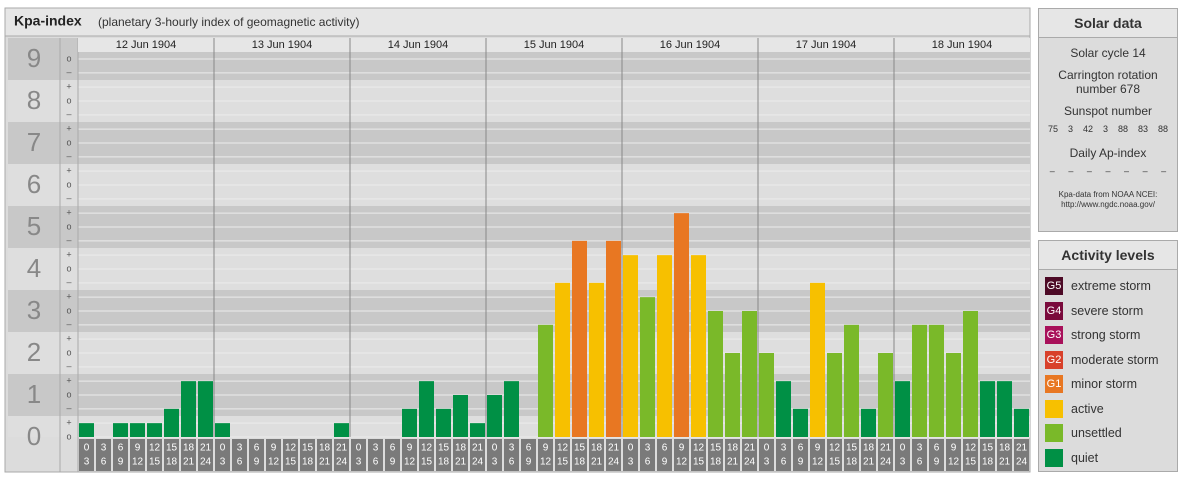  I want to click on level-row: G3 strong storm, so click(1108, 335).